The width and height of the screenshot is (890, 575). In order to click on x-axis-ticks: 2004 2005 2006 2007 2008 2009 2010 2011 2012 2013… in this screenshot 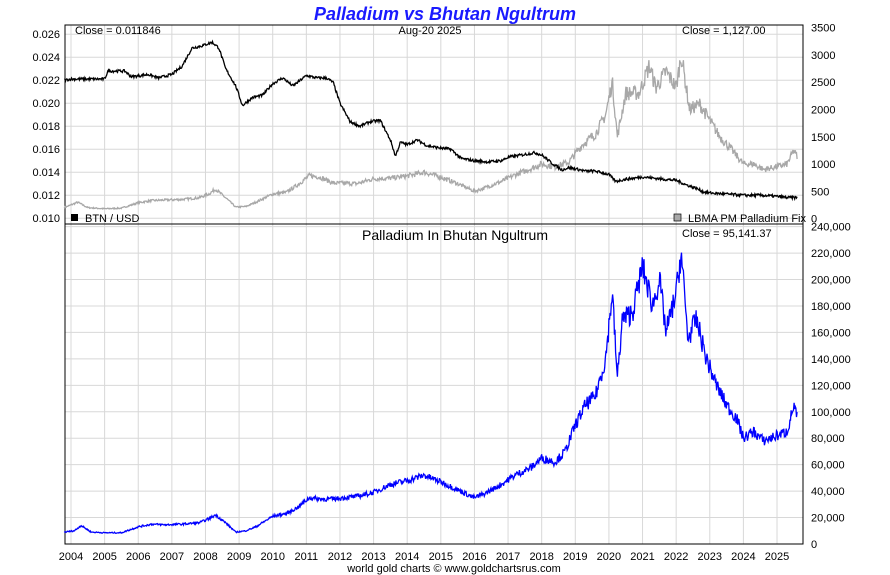, I will do `click(424, 557)`.